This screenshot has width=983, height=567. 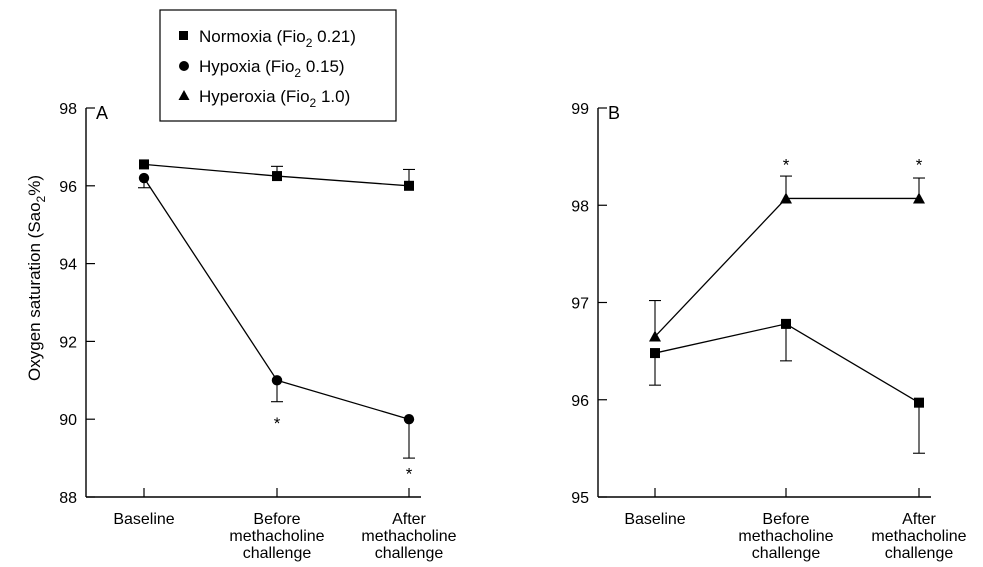 What do you see at coordinates (272, 68) in the screenshot?
I see `legend-label-hypoxia: Hypoxia (Fio2 0.15)` at bounding box center [272, 68].